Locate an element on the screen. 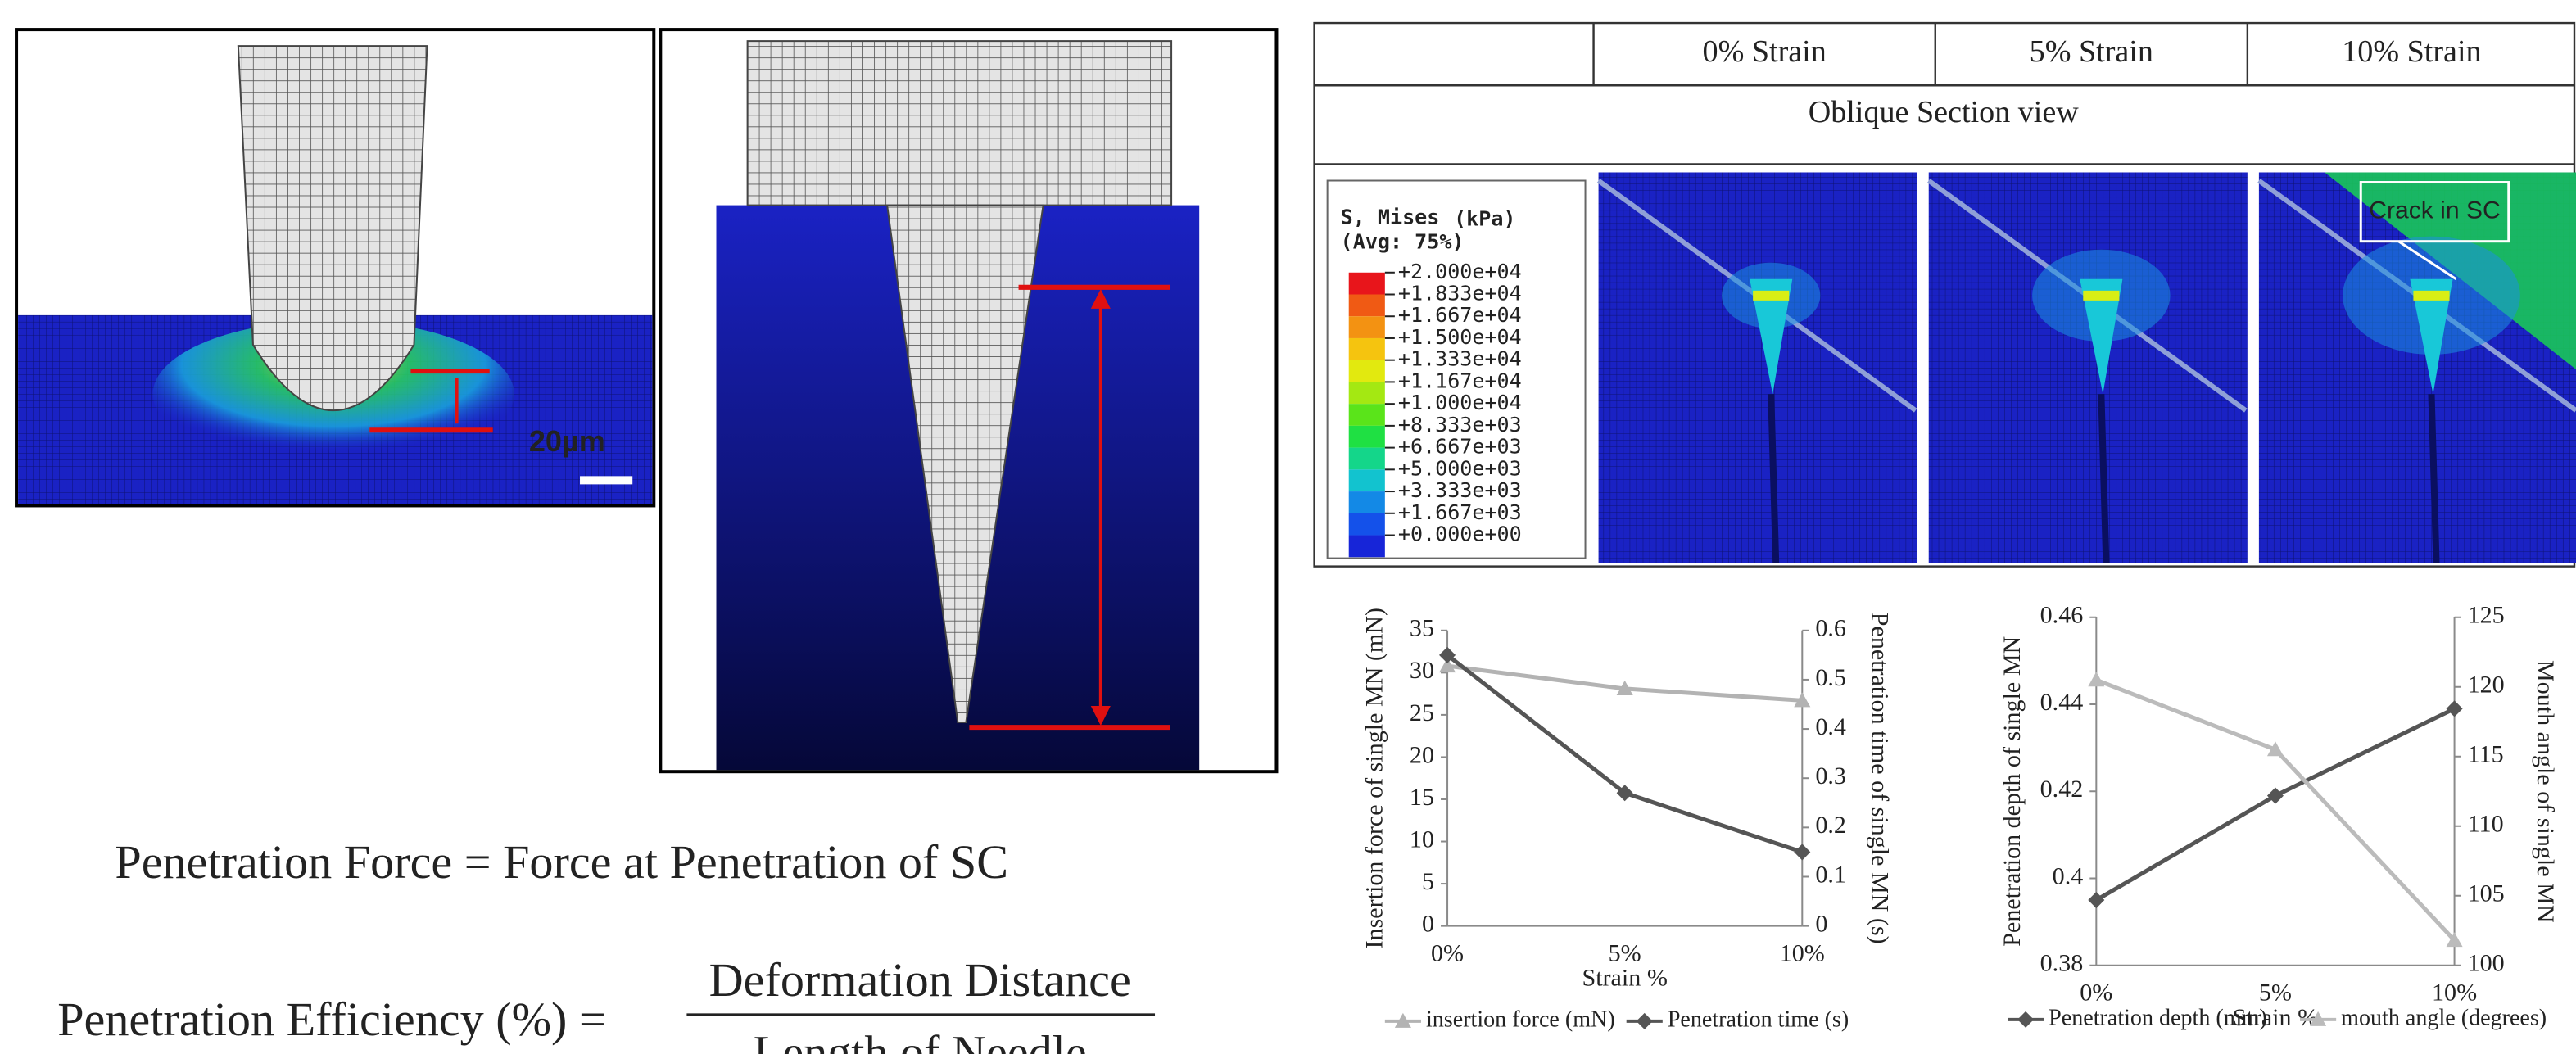 This screenshot has width=2576, height=1054. legend-label: +6.667e+03 is located at coordinates (1460, 447).